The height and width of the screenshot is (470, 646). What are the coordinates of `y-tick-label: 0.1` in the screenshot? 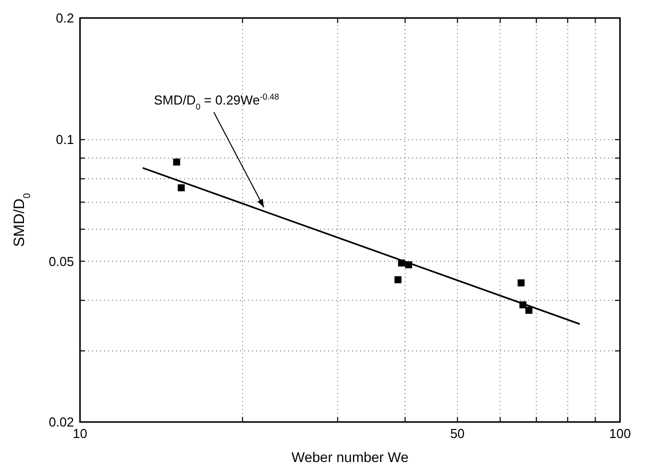 It's located at (65, 140).